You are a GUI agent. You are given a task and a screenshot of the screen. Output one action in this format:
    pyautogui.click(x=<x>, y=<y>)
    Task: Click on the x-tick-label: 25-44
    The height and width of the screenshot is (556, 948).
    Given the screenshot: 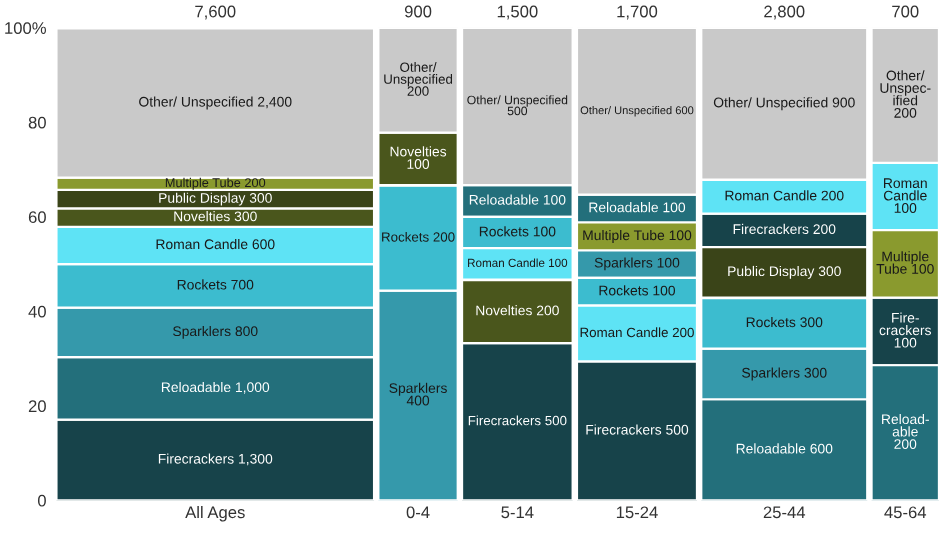 What is the action you would take?
    pyautogui.click(x=784, y=512)
    